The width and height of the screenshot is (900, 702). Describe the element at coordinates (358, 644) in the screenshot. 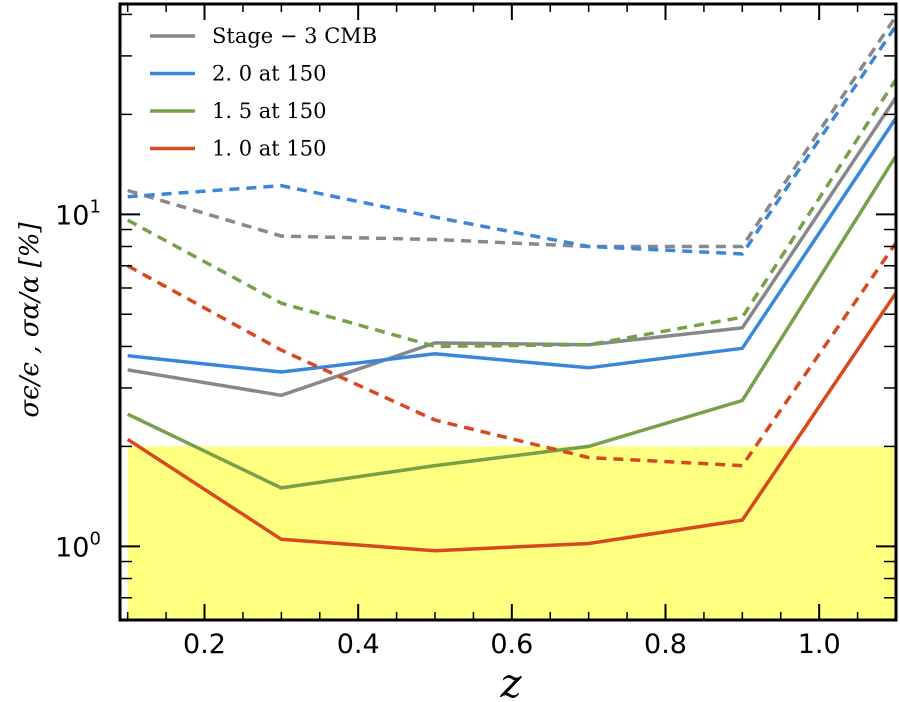

I see `x-tick-label: 0.4` at that location.